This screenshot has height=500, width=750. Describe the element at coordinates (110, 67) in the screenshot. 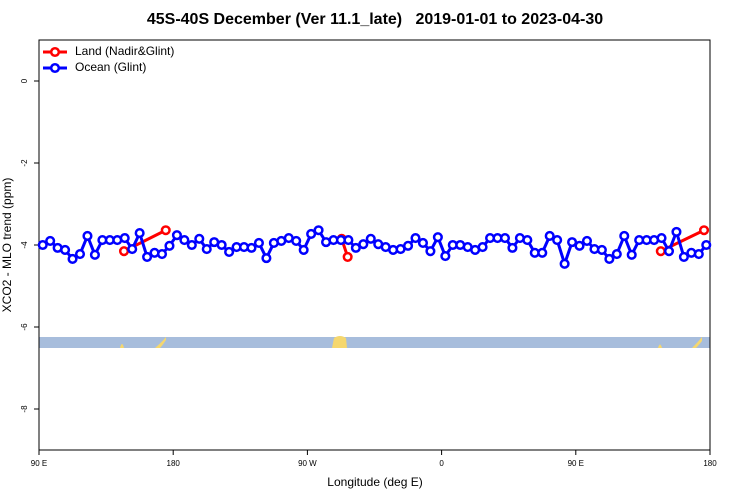

I see `legend-label: Ocean (Glint)` at that location.